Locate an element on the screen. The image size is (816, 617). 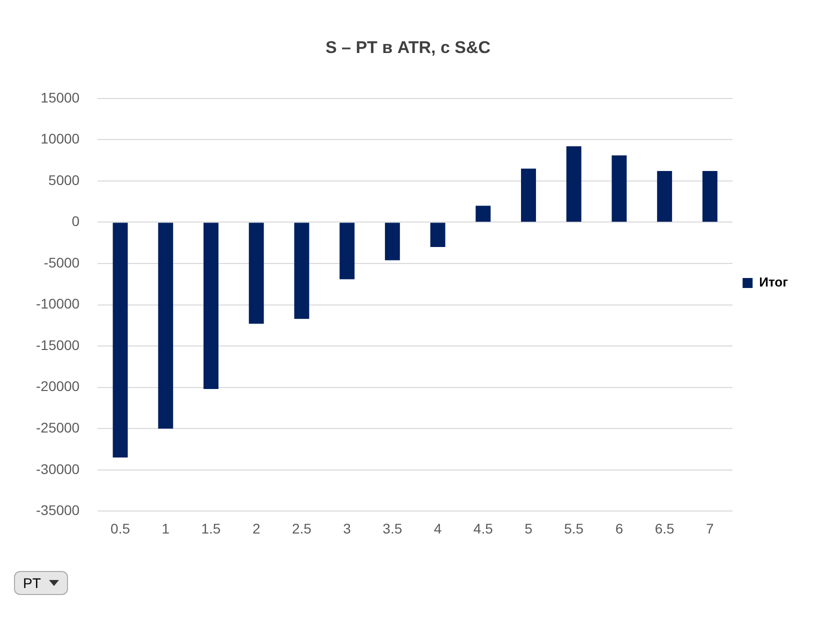
y-tick-label: -30000 is located at coordinates (58, 468).